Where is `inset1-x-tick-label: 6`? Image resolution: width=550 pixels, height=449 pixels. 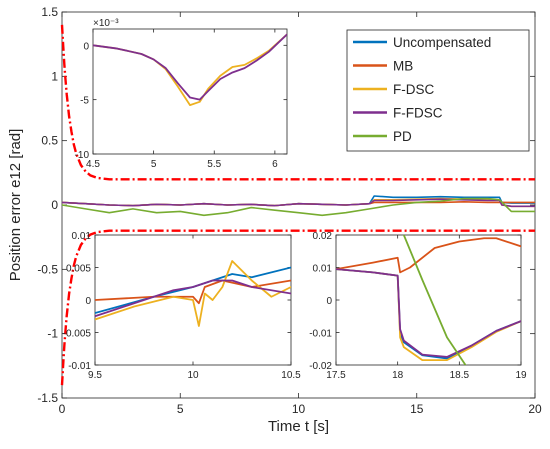
inset1-x-tick-label: 6 is located at coordinates (275, 164).